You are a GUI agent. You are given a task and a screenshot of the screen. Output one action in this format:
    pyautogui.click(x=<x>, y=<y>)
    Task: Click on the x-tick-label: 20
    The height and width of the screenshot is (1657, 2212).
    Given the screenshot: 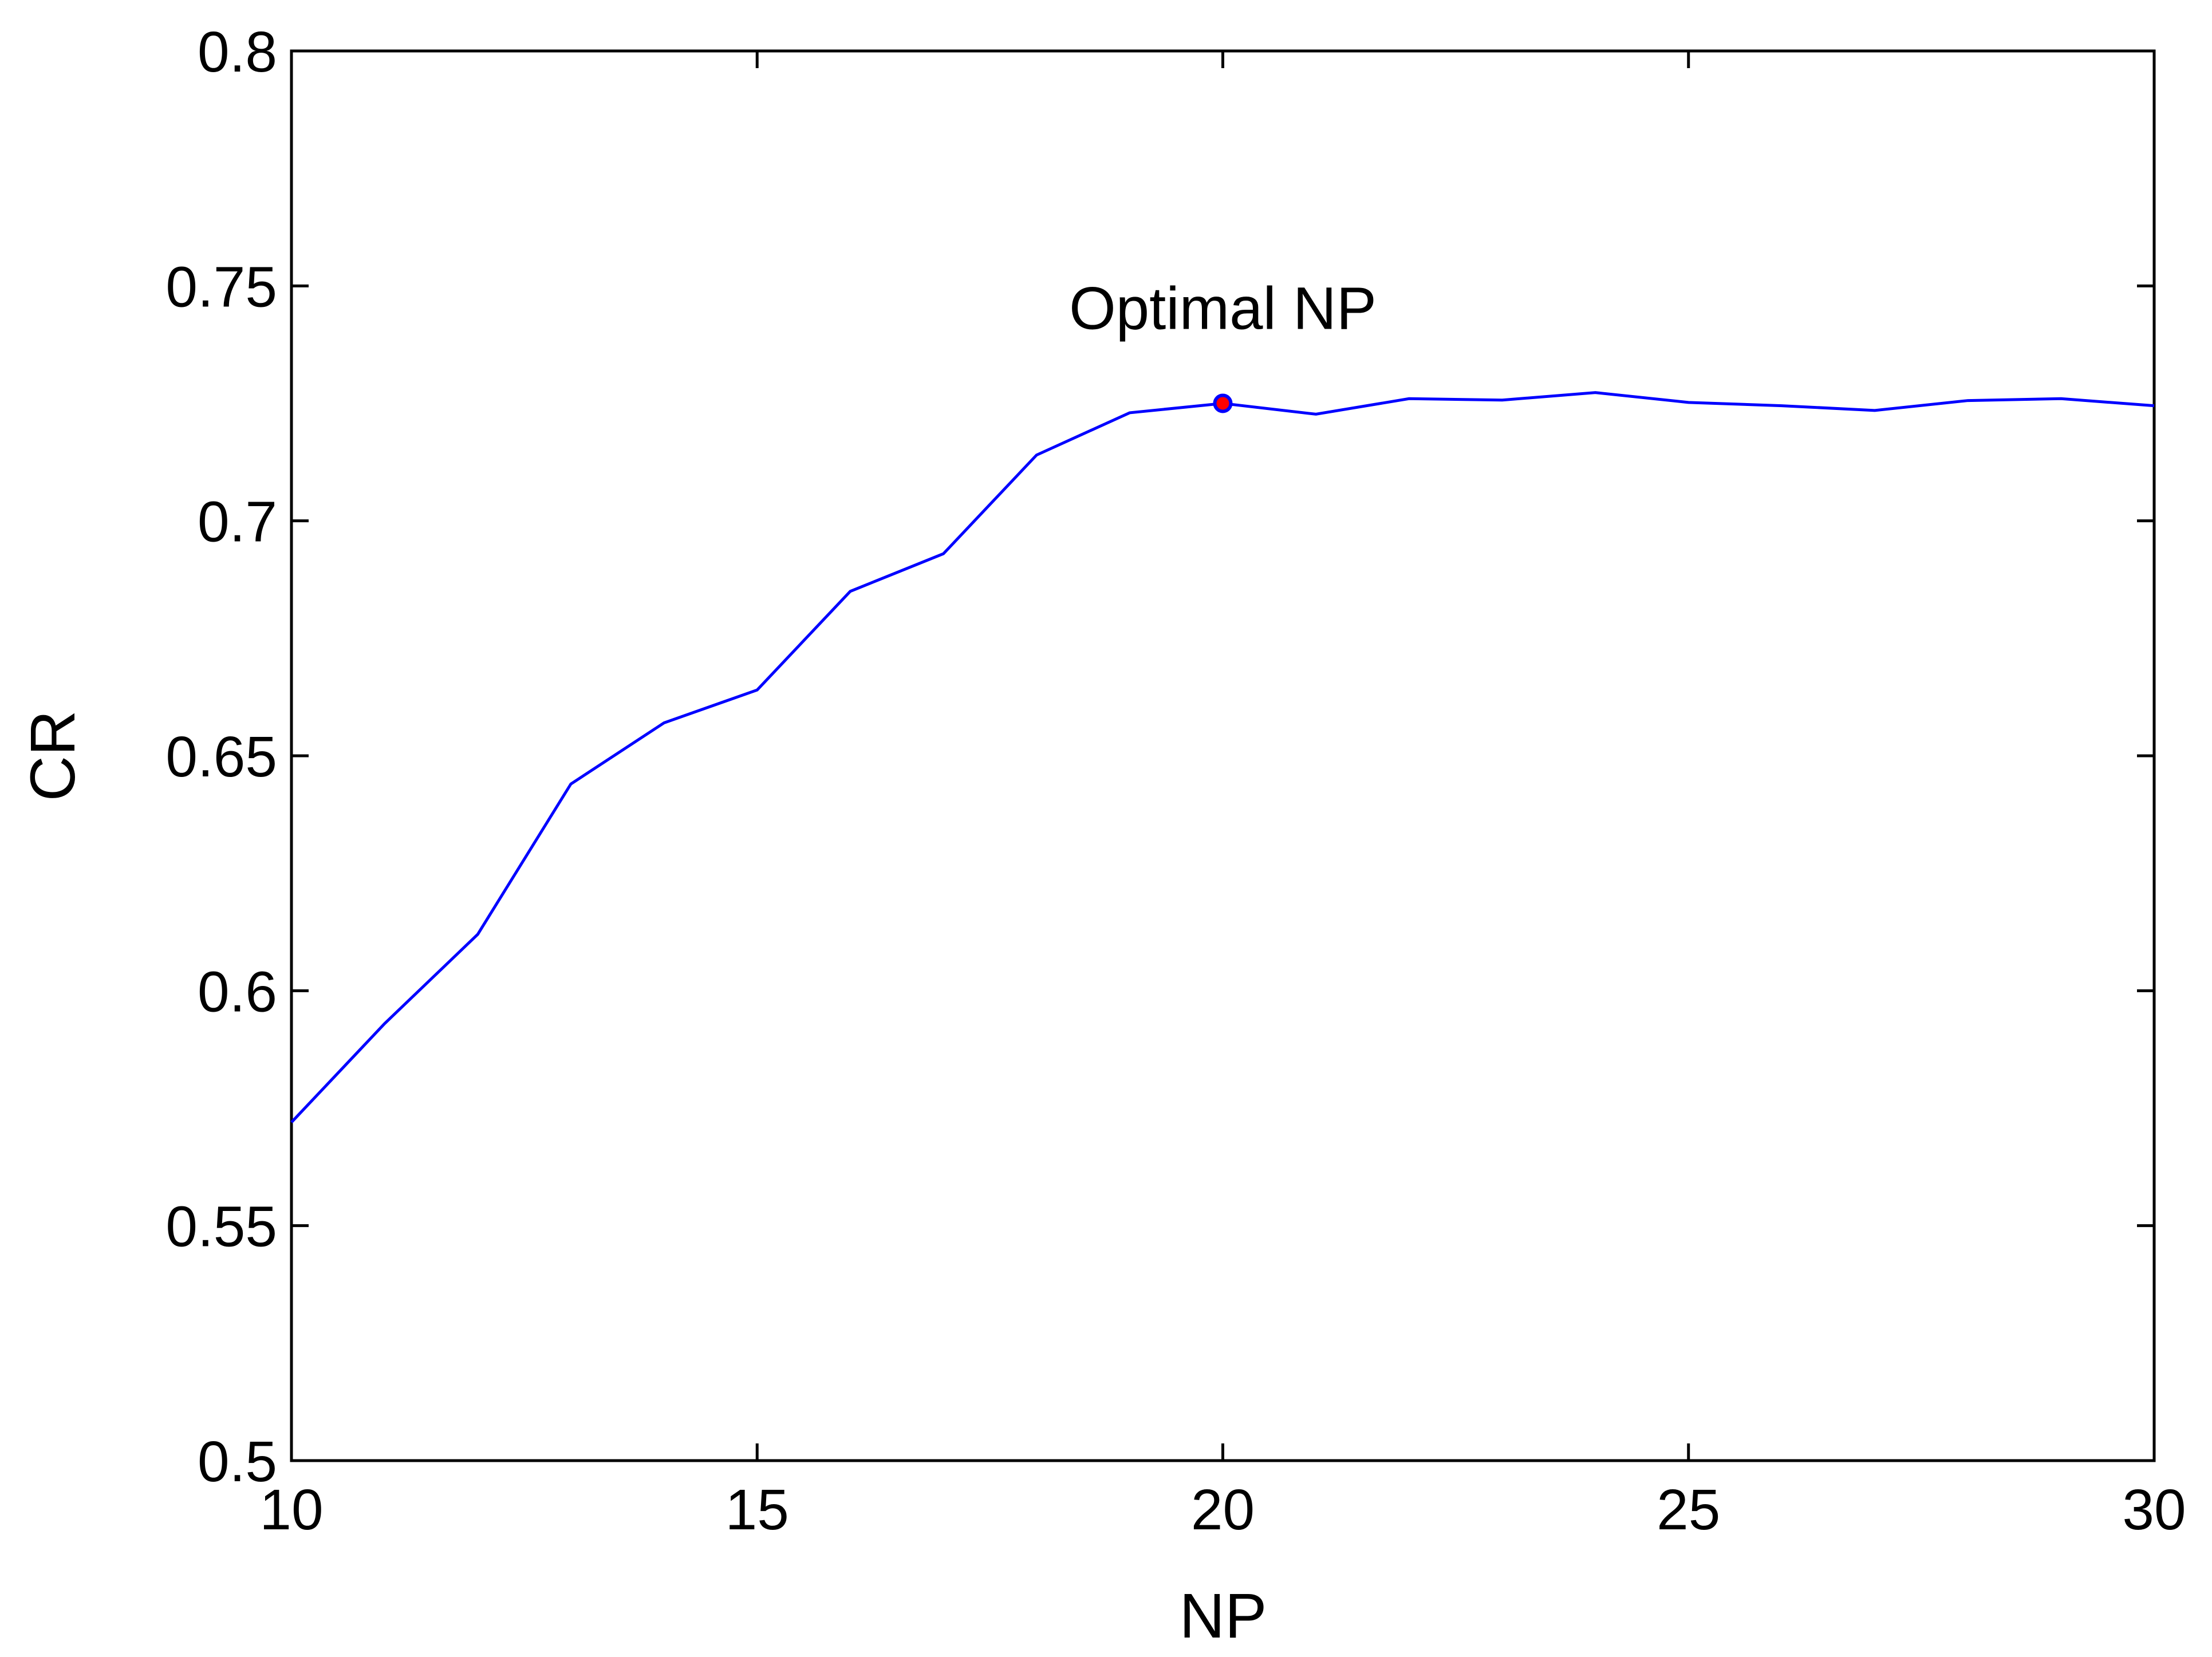 What is the action you would take?
    pyautogui.click(x=1223, y=1510)
    